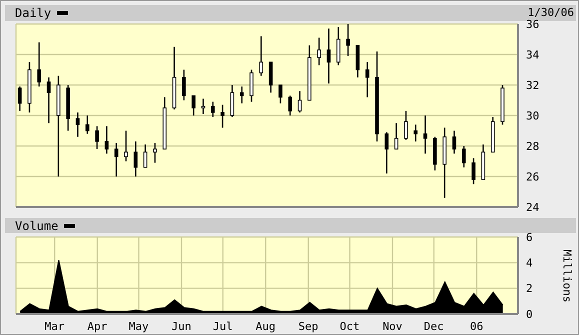  Describe the element at coordinates (529, 314) in the screenshot. I see `y-tick-label: 0` at that location.